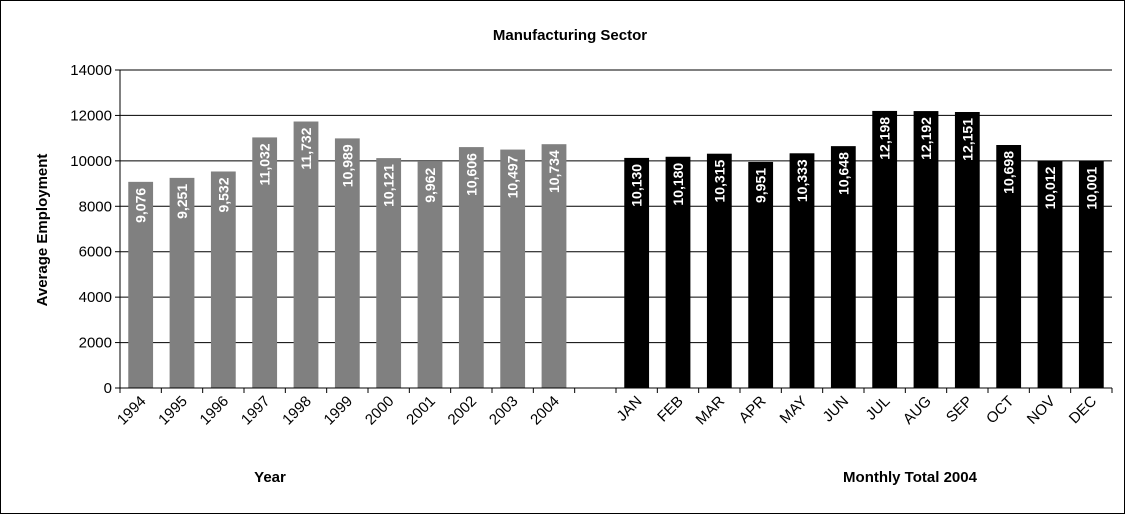 This screenshot has height=514, width=1125. Describe the element at coordinates (554, 171) in the screenshot. I see `data-label: 10,734` at that location.